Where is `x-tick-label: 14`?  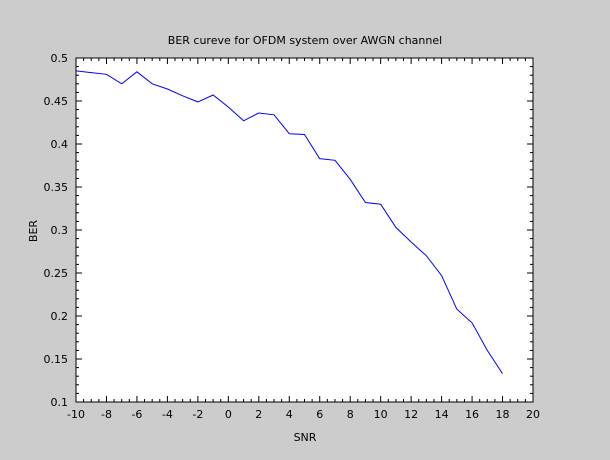 x-tick-label: 14 is located at coordinates (442, 414).